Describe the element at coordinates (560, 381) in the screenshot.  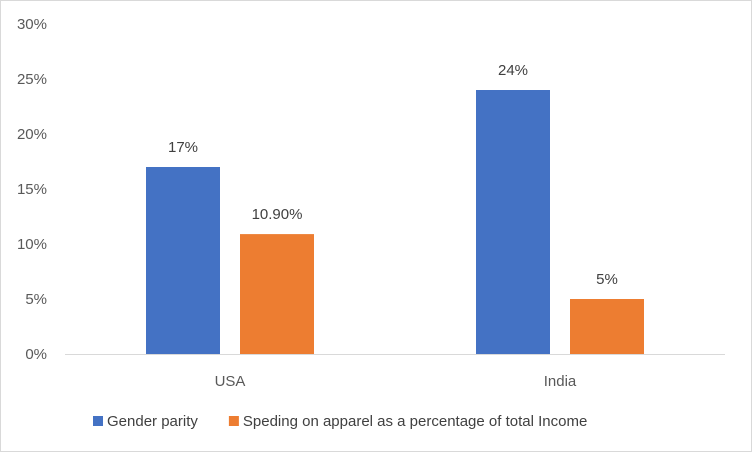
I see `x-tick-label: India` at that location.